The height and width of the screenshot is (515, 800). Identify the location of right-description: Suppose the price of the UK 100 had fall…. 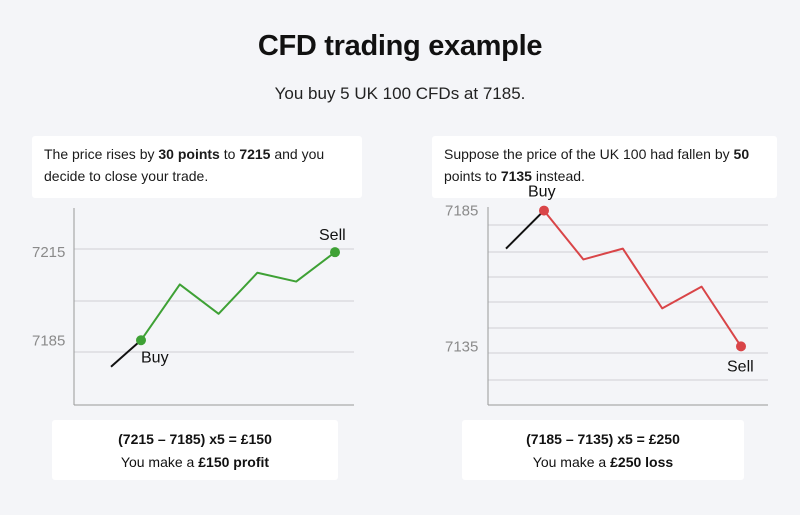
(609, 165).